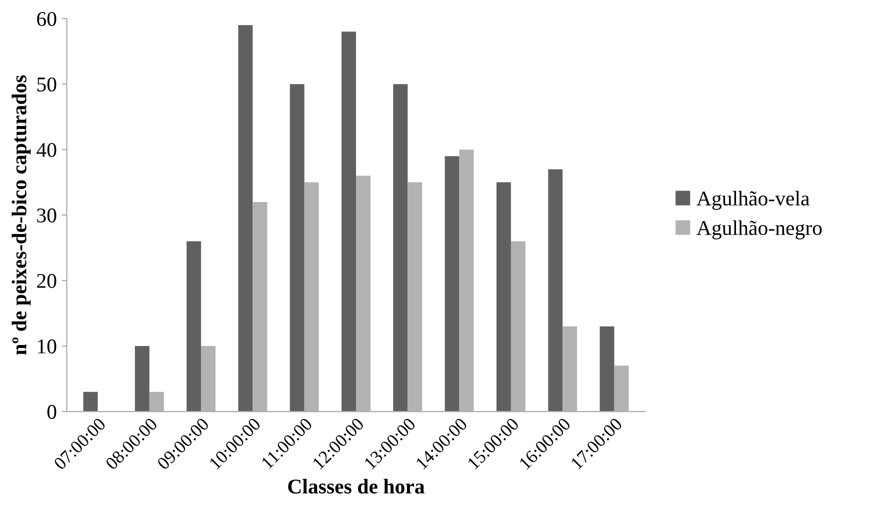 The width and height of the screenshot is (890, 531). Describe the element at coordinates (356, 486) in the screenshot. I see `x-axis-title: Classes de hora` at that location.